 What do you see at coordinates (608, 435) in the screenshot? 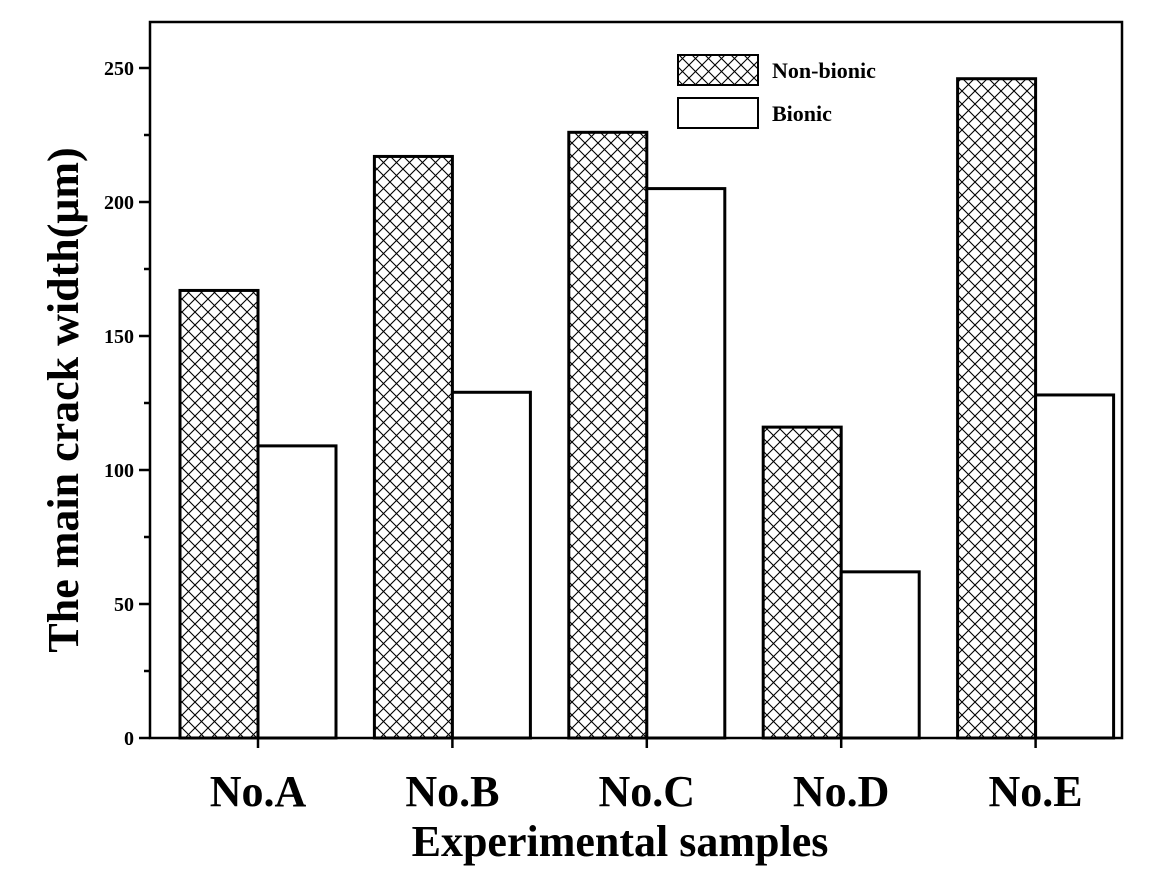
I see `bar-non-bionic-no-c` at bounding box center [608, 435].